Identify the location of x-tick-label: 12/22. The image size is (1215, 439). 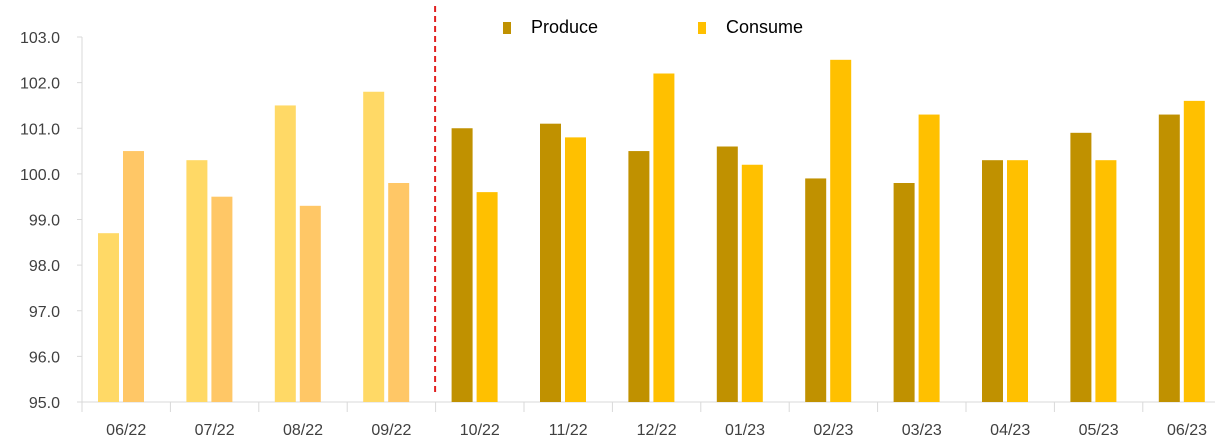
(657, 430).